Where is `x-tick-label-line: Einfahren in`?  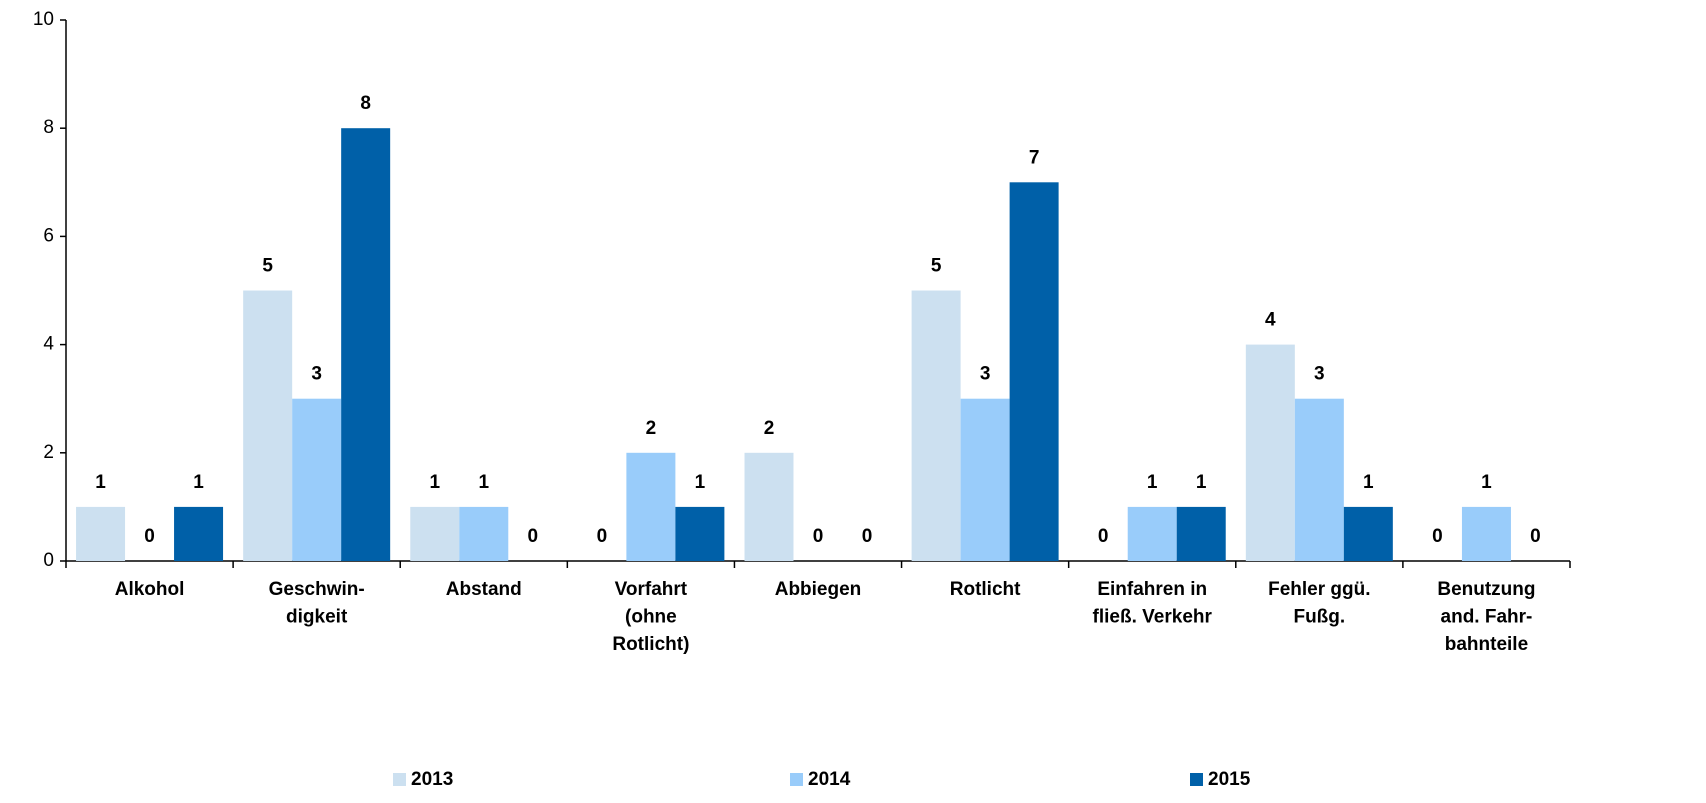
x-tick-label-line: Einfahren in is located at coordinates (1152, 589).